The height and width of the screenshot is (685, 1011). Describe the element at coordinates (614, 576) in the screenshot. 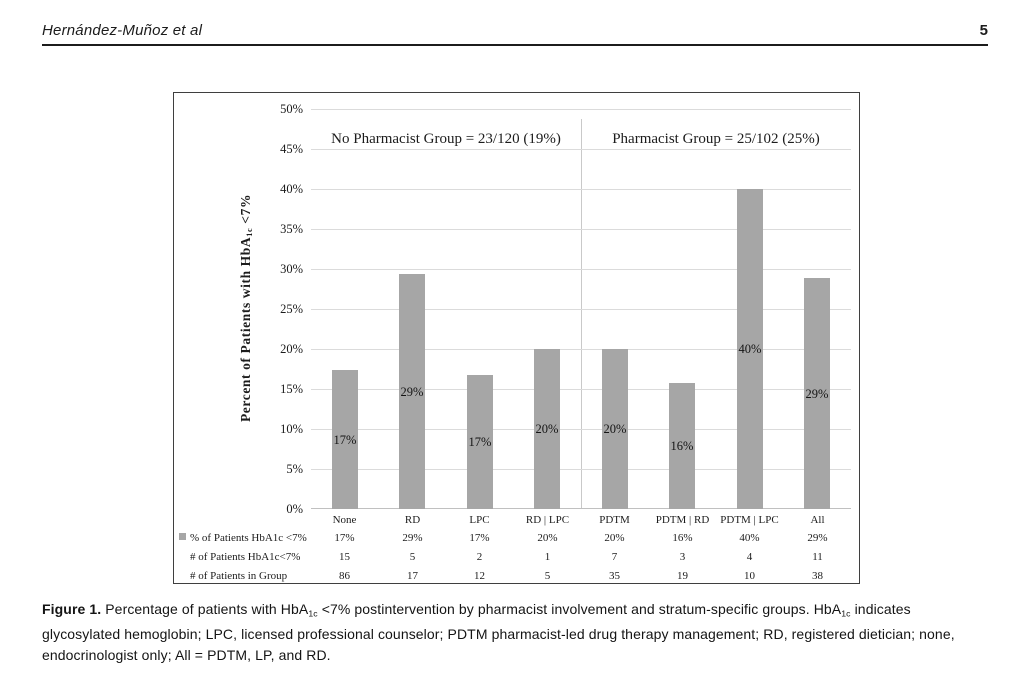

I see `table-cell: 35` at that location.